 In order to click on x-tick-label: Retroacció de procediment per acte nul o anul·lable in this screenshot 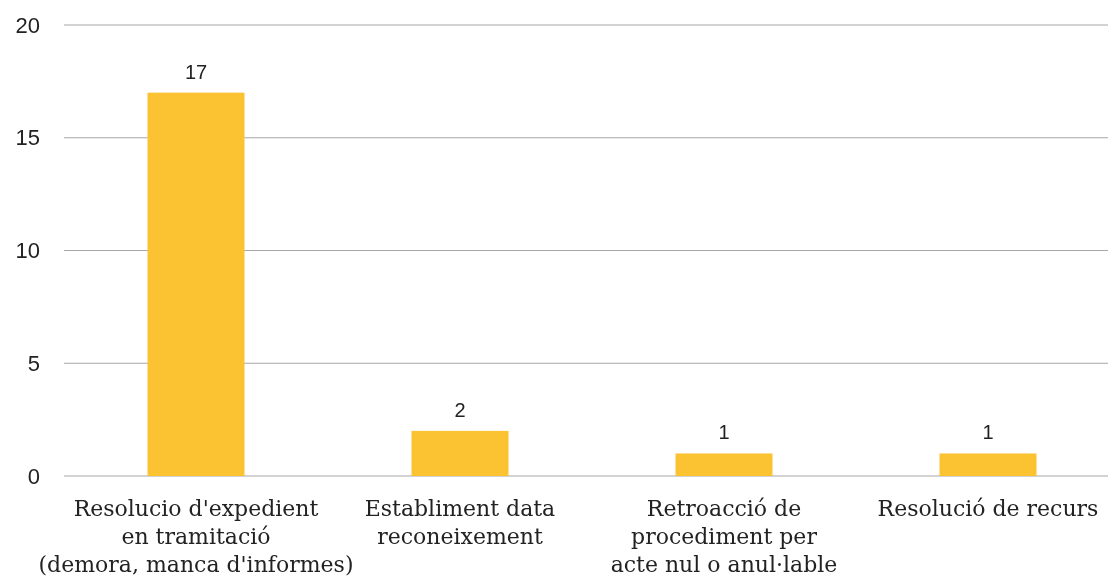, I will do `click(724, 536)`.